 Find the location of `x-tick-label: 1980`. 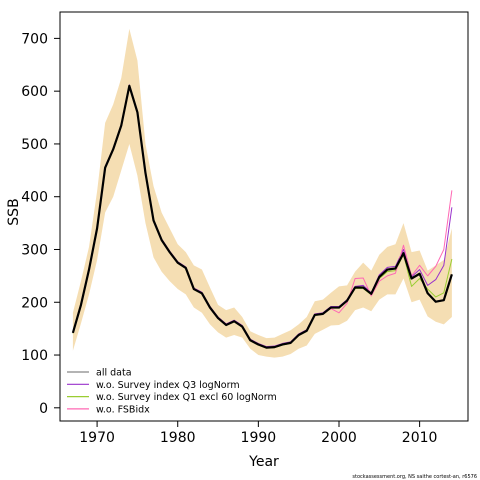

x-tick-label: 1980 is located at coordinates (178, 438).